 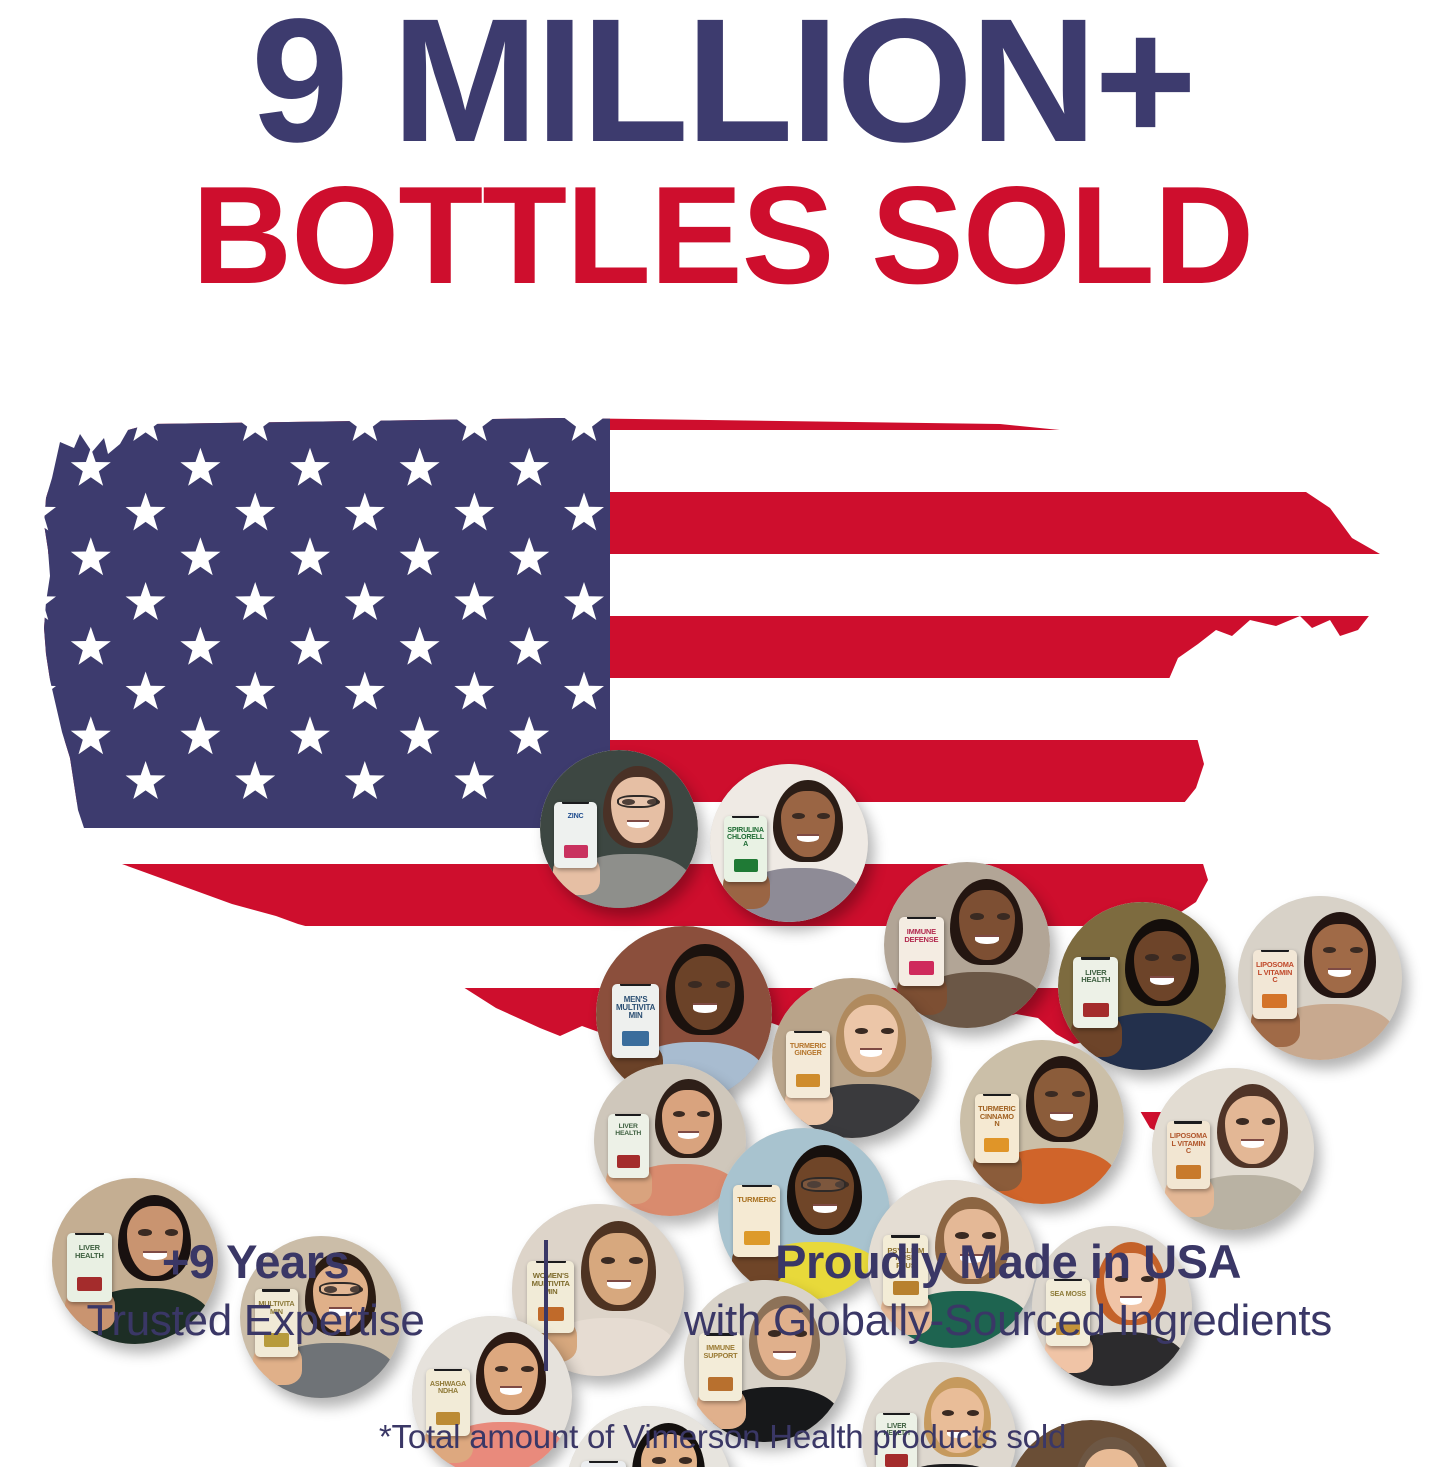 I want to click on bottle-label-text: TURMERIC GINGER, so click(x=808, y=1048).